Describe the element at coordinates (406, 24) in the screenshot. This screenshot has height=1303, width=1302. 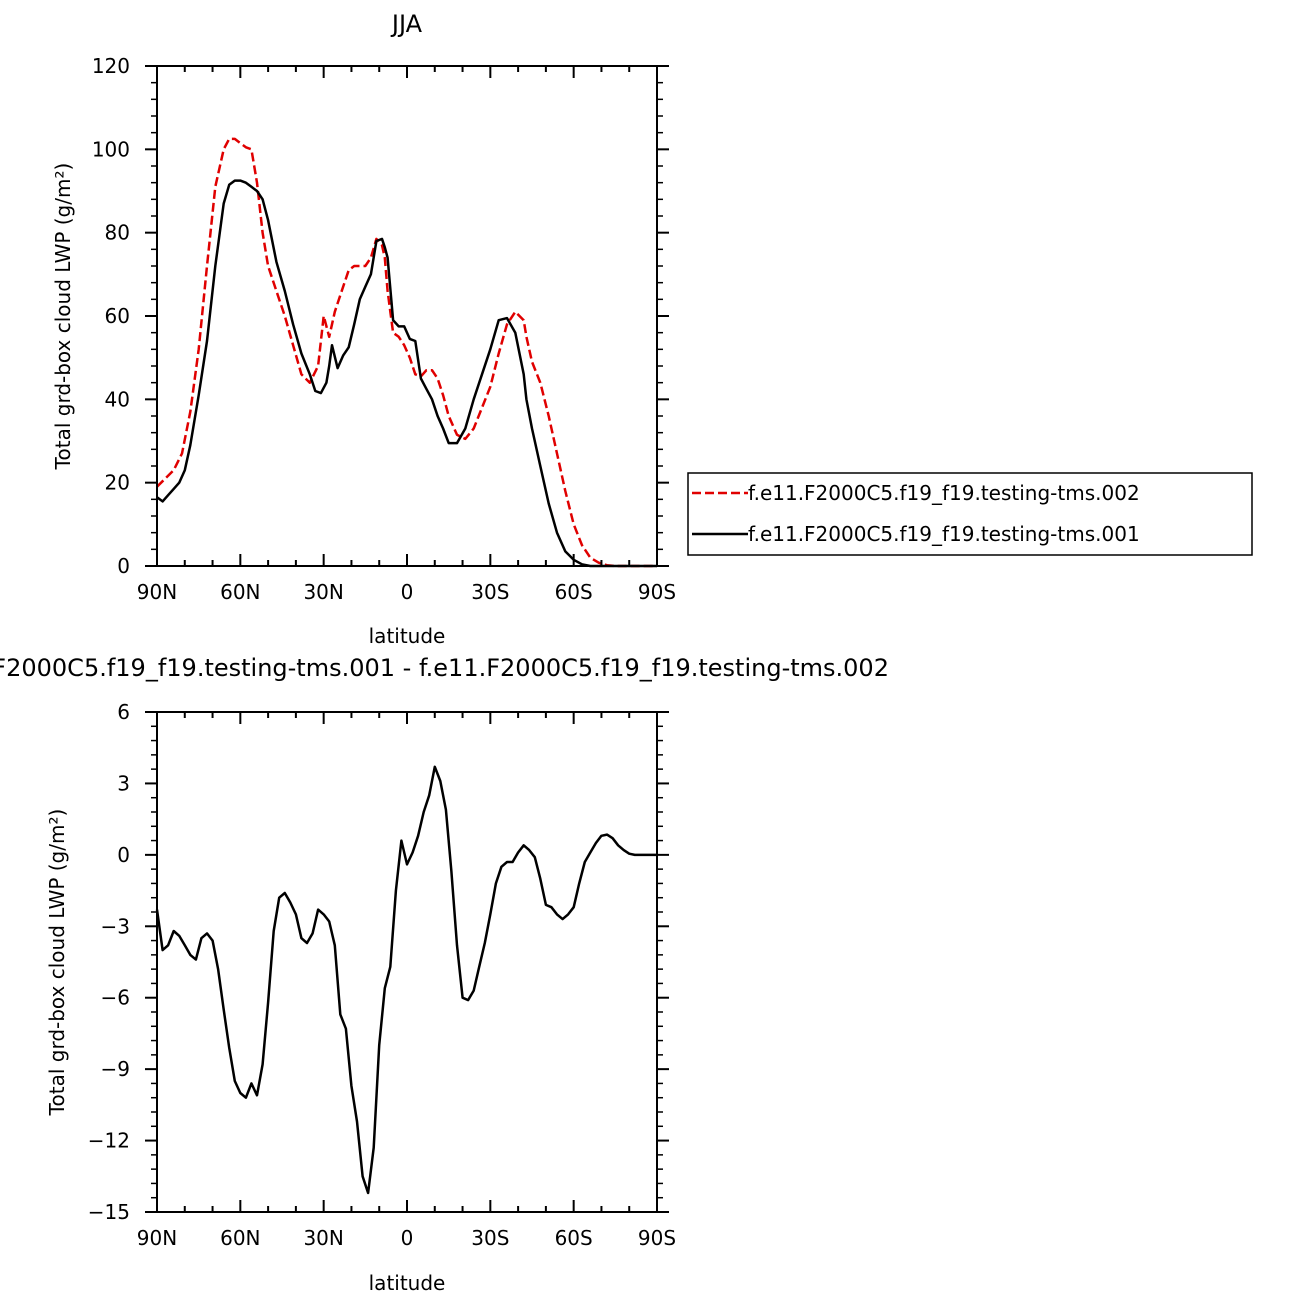
I see `top-chart-title: JJA` at that location.